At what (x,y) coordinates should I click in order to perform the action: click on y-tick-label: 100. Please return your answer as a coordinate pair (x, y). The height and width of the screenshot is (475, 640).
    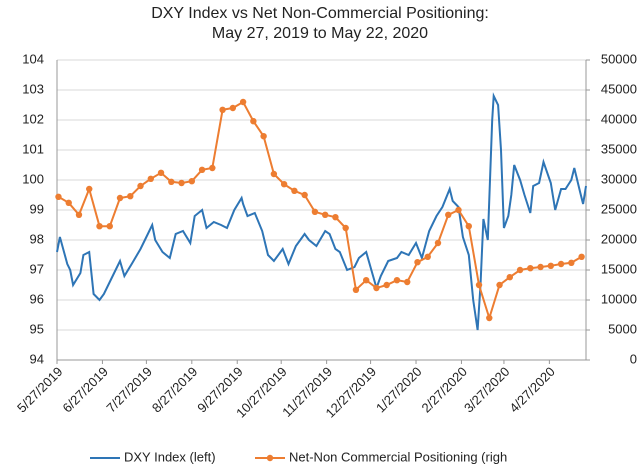
    Looking at the image, I should click on (33, 178).